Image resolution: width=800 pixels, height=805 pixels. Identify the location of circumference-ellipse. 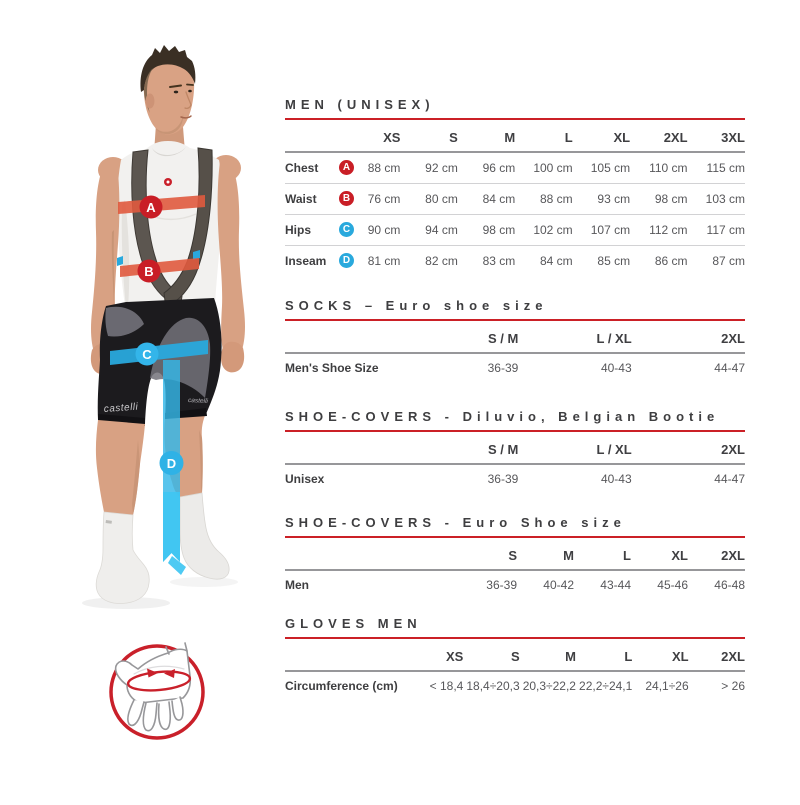
(159, 681).